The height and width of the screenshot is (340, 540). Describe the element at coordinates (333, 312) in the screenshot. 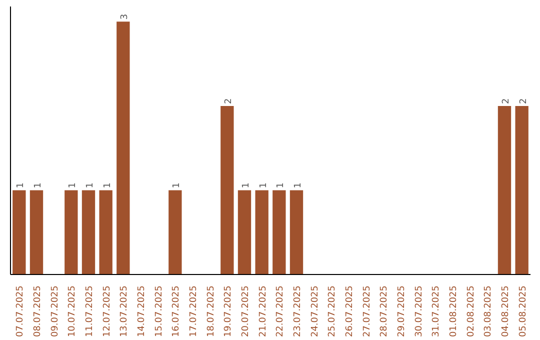

I see `x-tick-label: 25.07.2025` at that location.